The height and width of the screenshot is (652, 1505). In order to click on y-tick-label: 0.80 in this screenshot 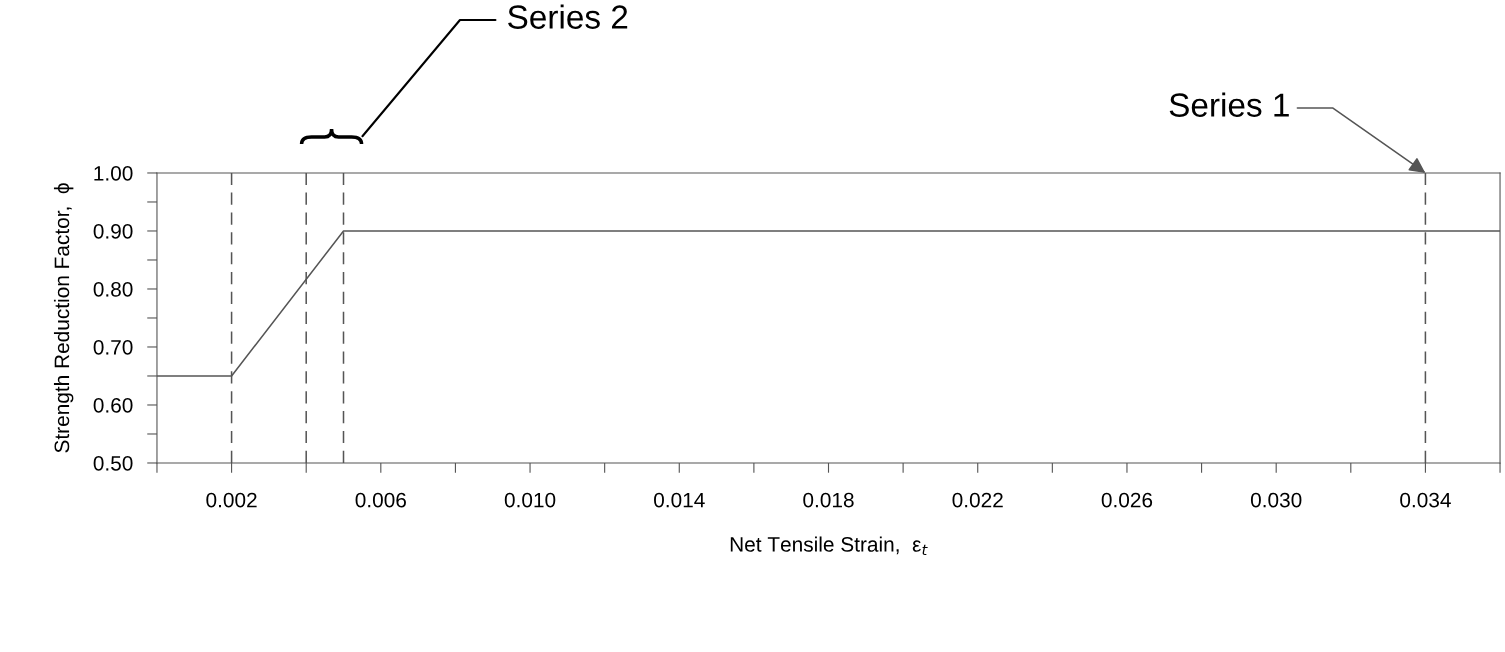, I will do `click(113, 289)`.